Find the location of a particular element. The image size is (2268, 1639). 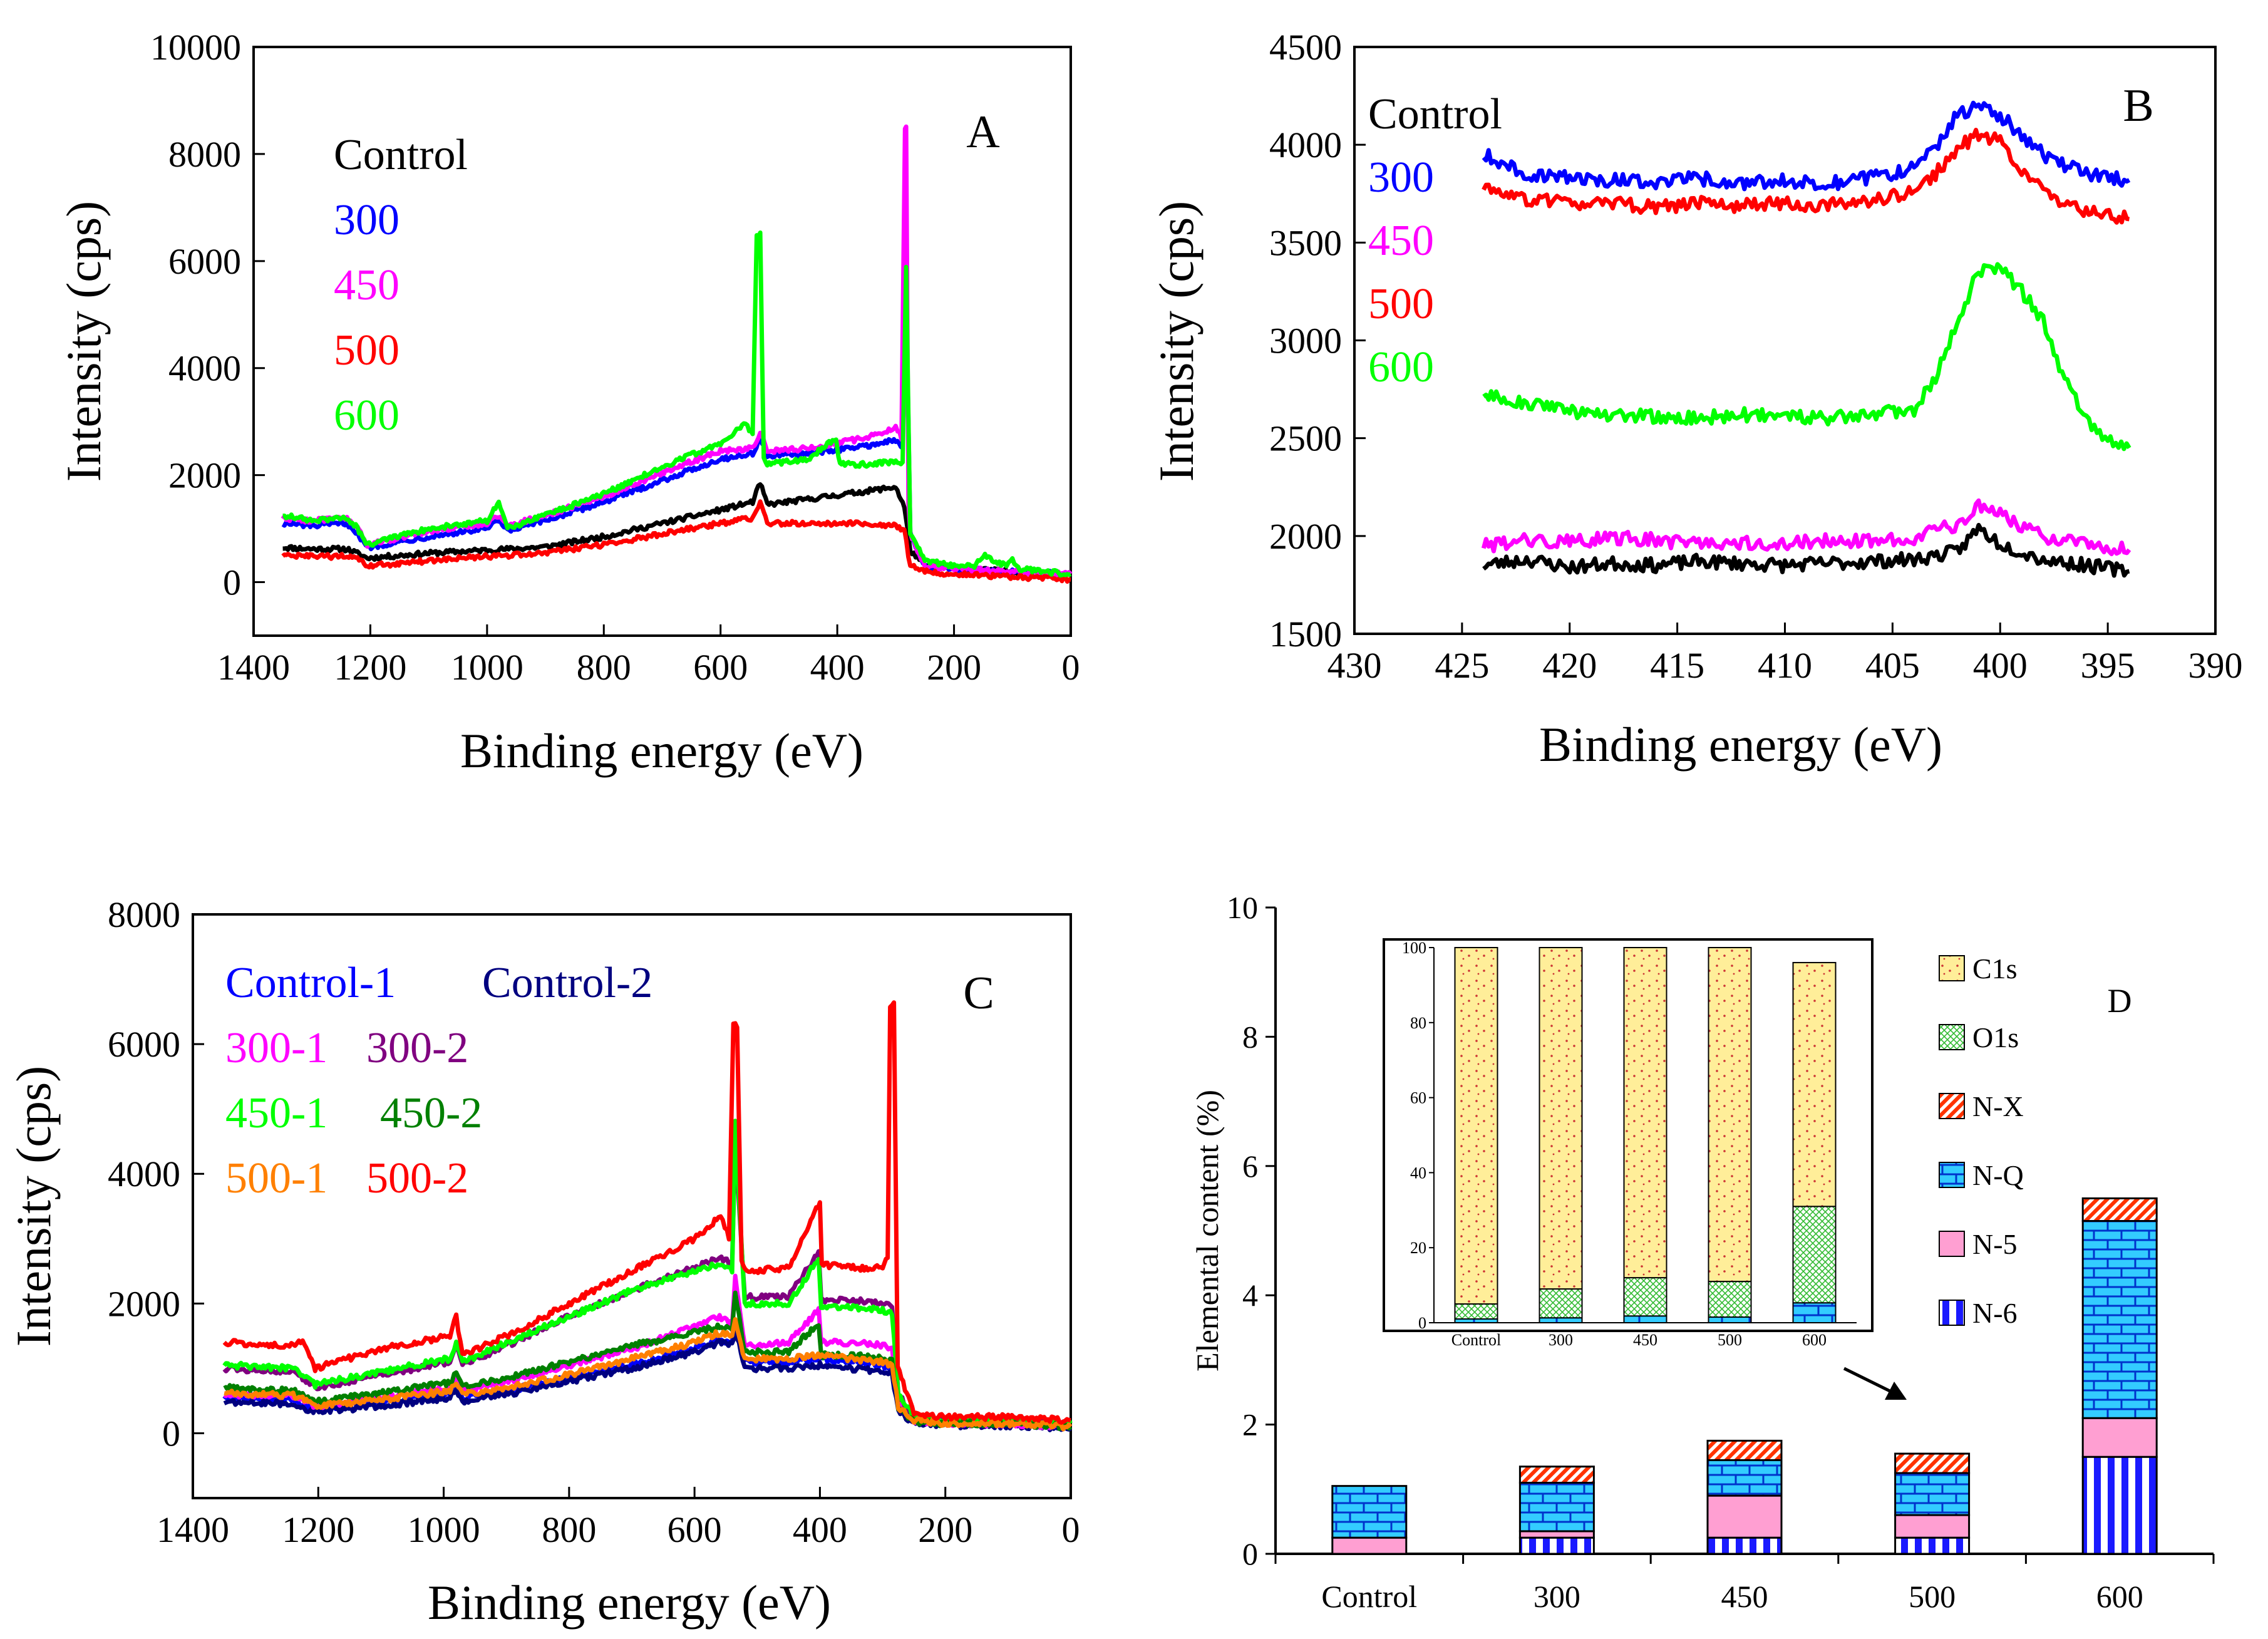

xtick-label-d-450: 450 is located at coordinates (1744, 1596).